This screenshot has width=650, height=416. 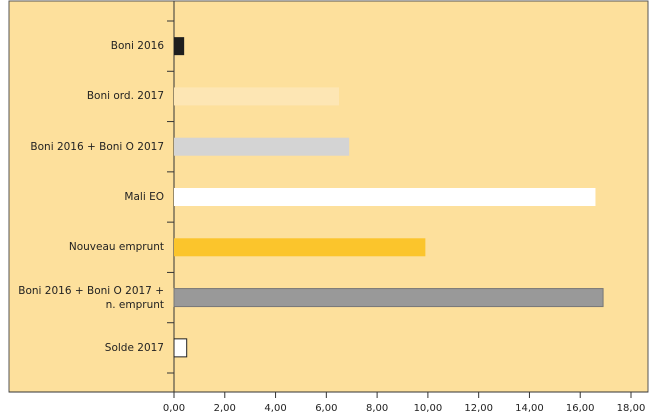 I want to click on y-tick-label: Boni 2016 + Boni O 2017, so click(x=97, y=146).